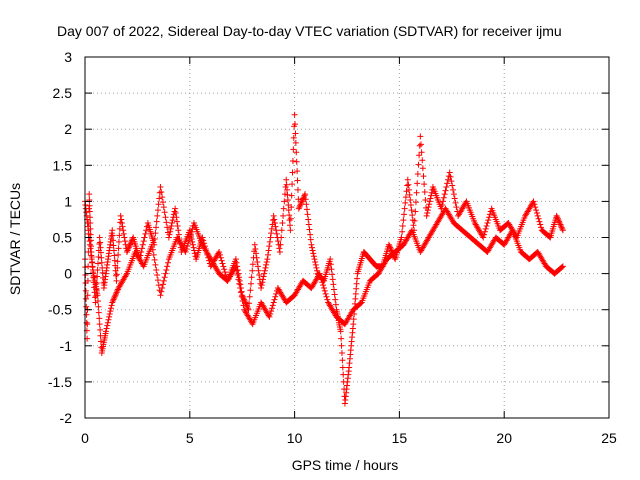  Describe the element at coordinates (63, 93) in the screenshot. I see `y-tick-label: 2.5` at that location.